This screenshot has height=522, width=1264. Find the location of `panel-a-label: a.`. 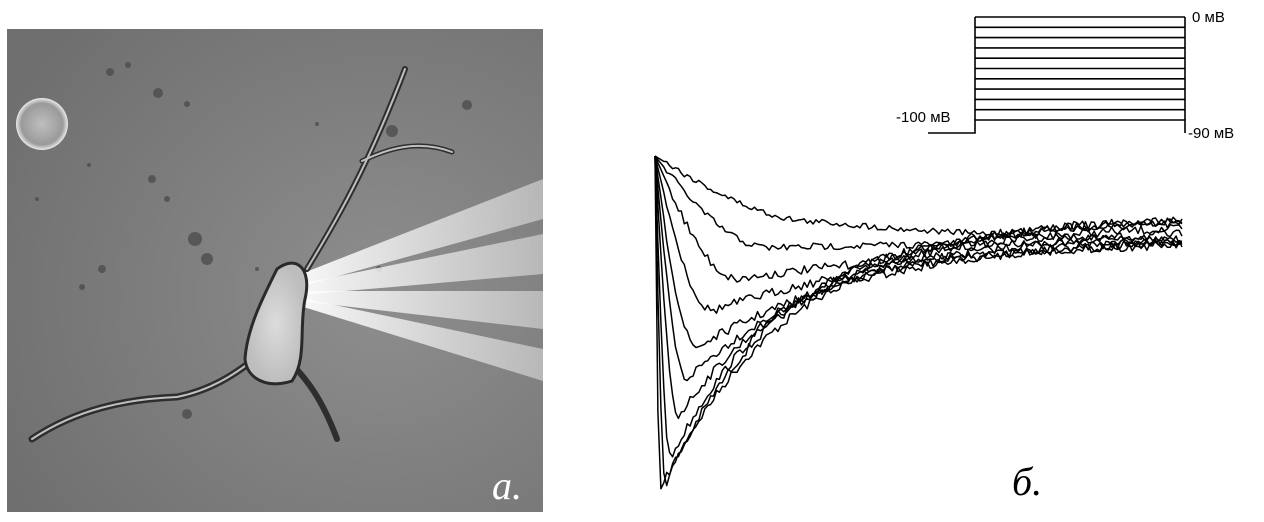

panel-a-label: a. is located at coordinates (507, 485).